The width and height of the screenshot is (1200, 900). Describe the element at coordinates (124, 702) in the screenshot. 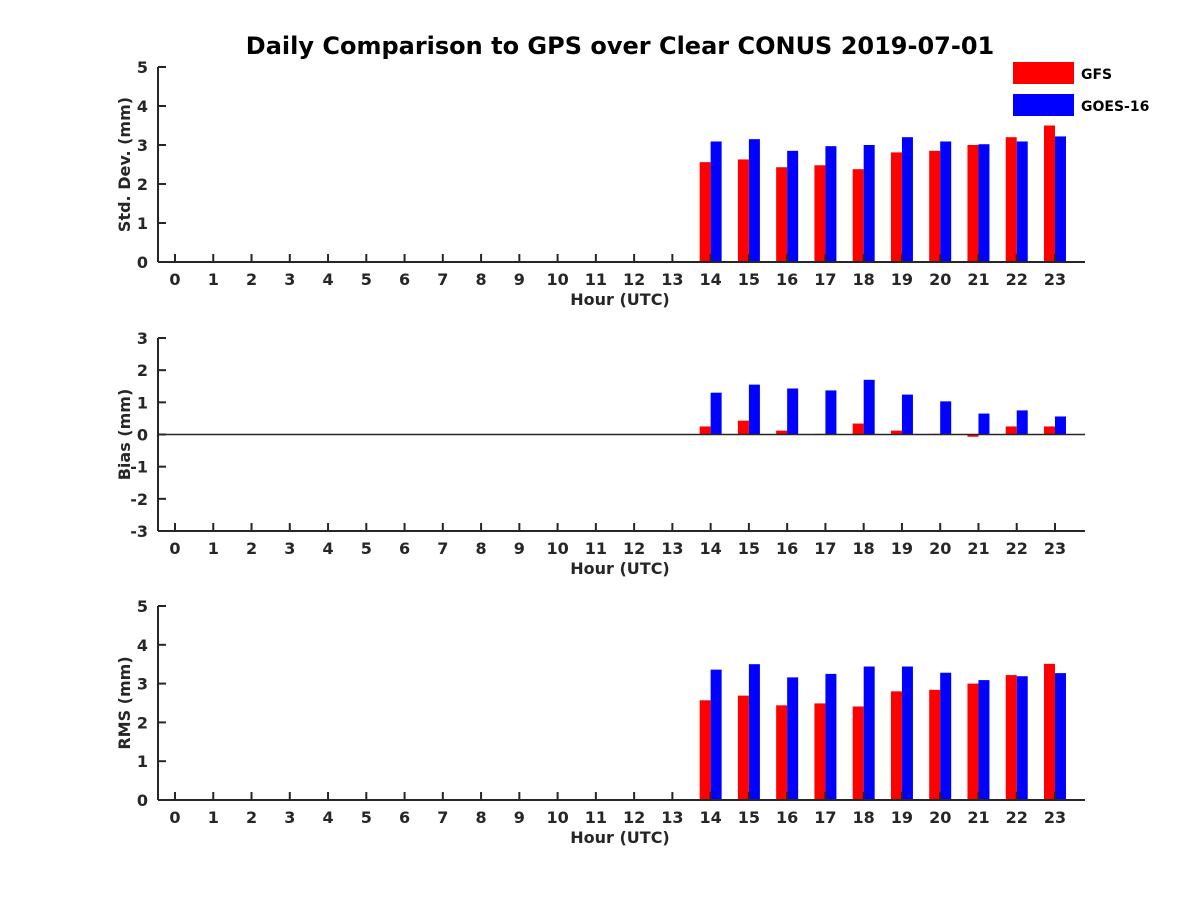

I see `y-axis-label: RMS (mm)` at that location.